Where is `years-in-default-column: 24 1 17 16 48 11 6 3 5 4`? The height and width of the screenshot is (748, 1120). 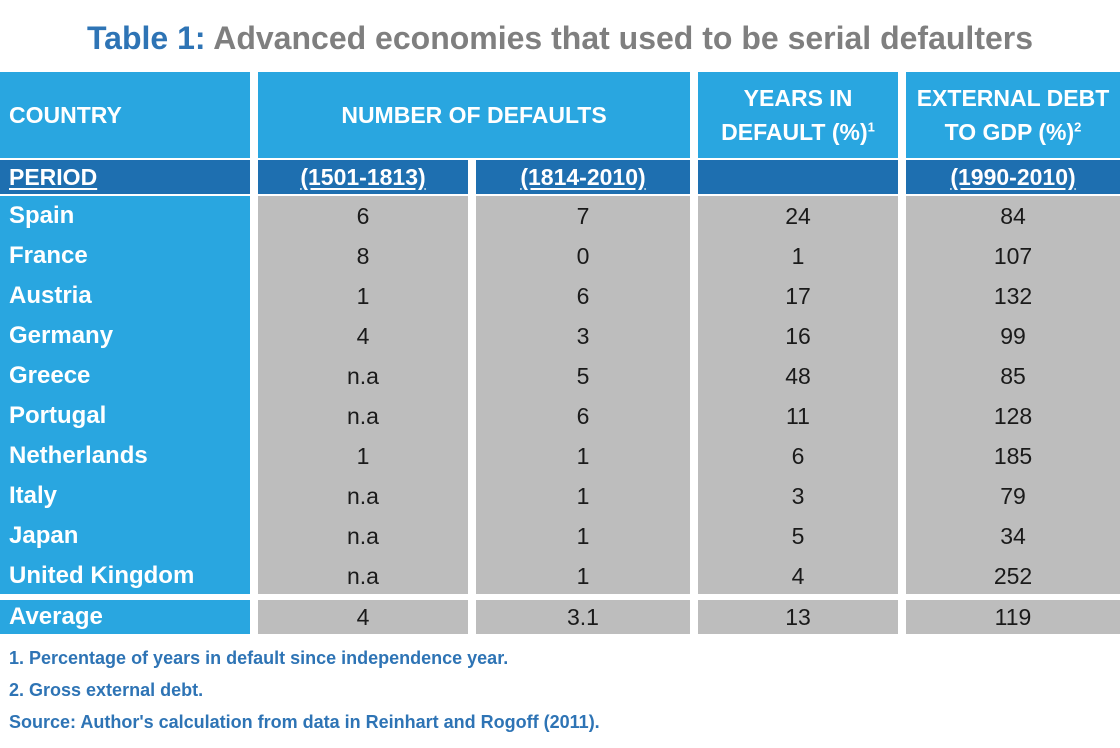 years-in-default-column: 24 1 17 16 48 11 6 3 5 4 is located at coordinates (798, 395).